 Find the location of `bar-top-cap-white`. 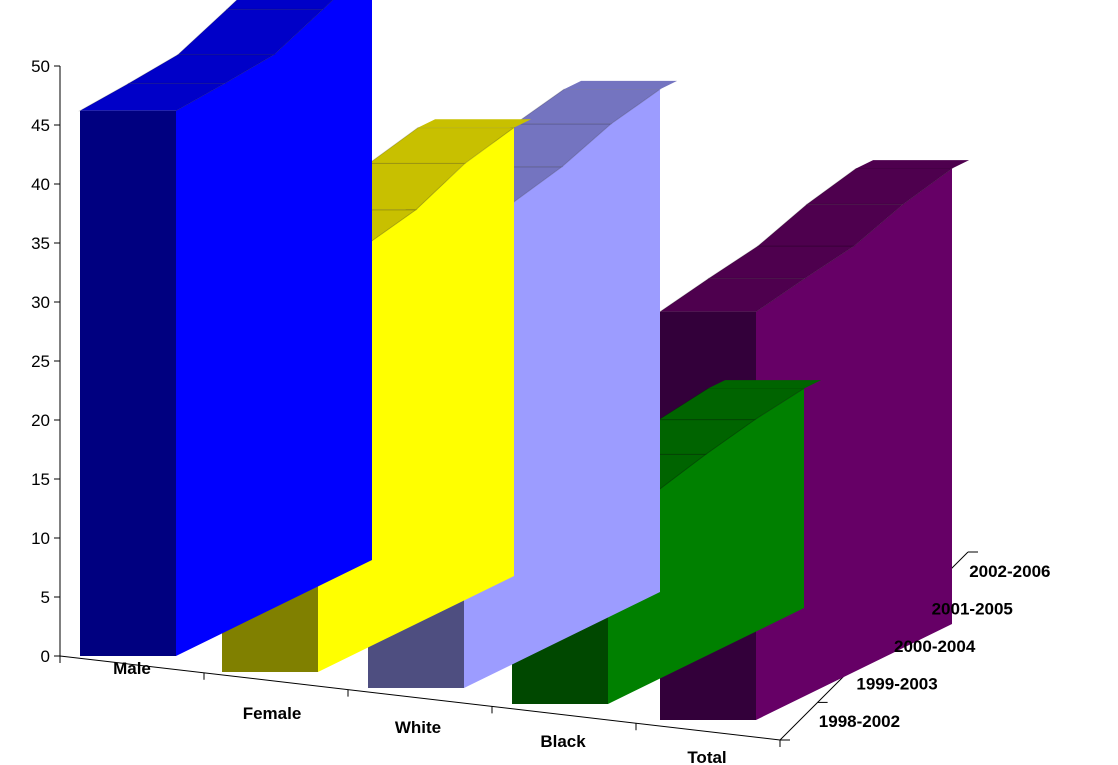

bar-top-cap-white is located at coordinates (621, 85).